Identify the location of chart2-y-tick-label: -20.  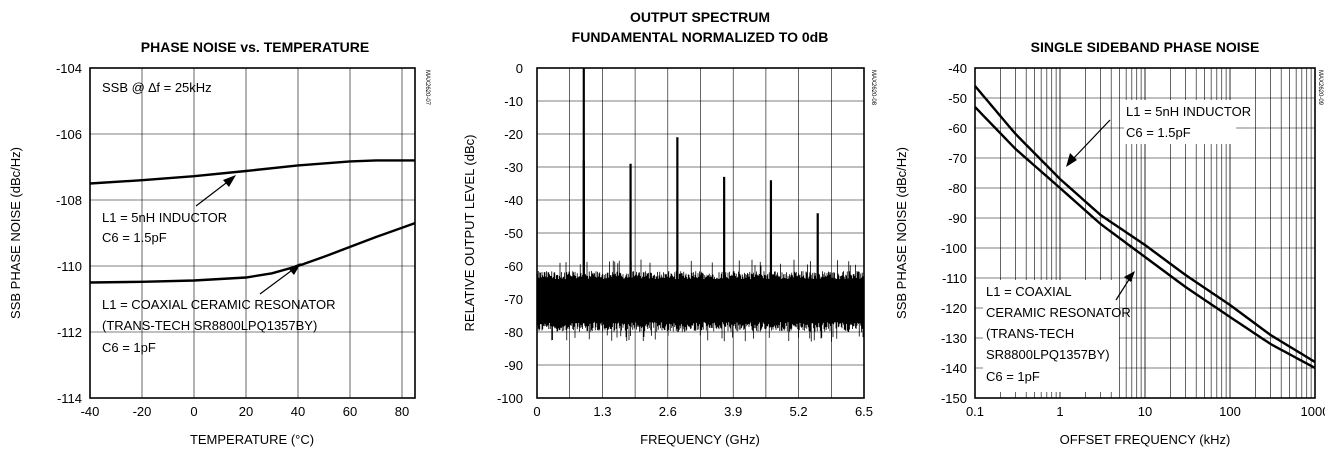
(513, 134).